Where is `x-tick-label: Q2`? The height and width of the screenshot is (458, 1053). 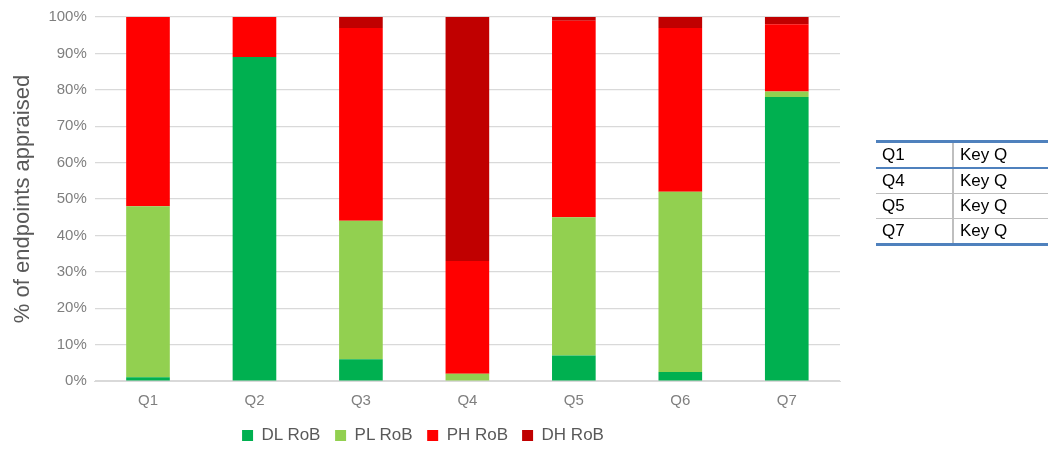 x-tick-label: Q2 is located at coordinates (254, 400).